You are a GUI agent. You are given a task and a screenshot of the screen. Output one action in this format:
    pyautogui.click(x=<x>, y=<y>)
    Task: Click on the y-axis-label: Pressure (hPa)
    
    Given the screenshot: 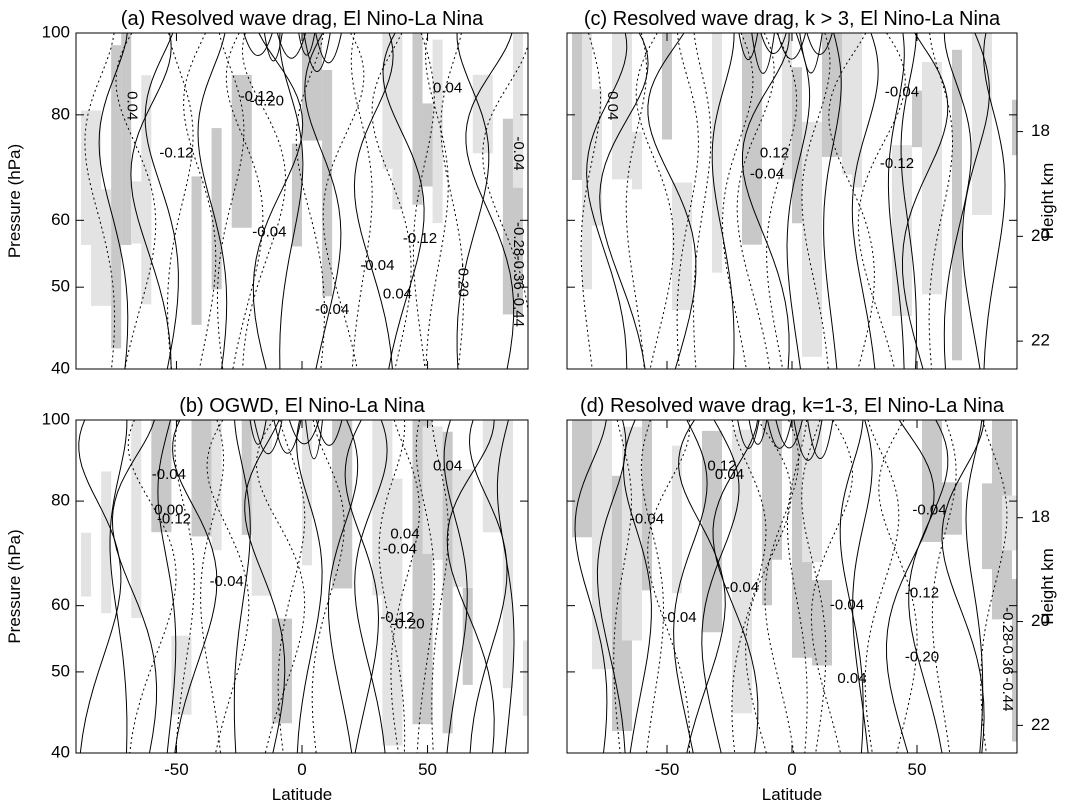 What is the action you would take?
    pyautogui.click(x=14, y=201)
    